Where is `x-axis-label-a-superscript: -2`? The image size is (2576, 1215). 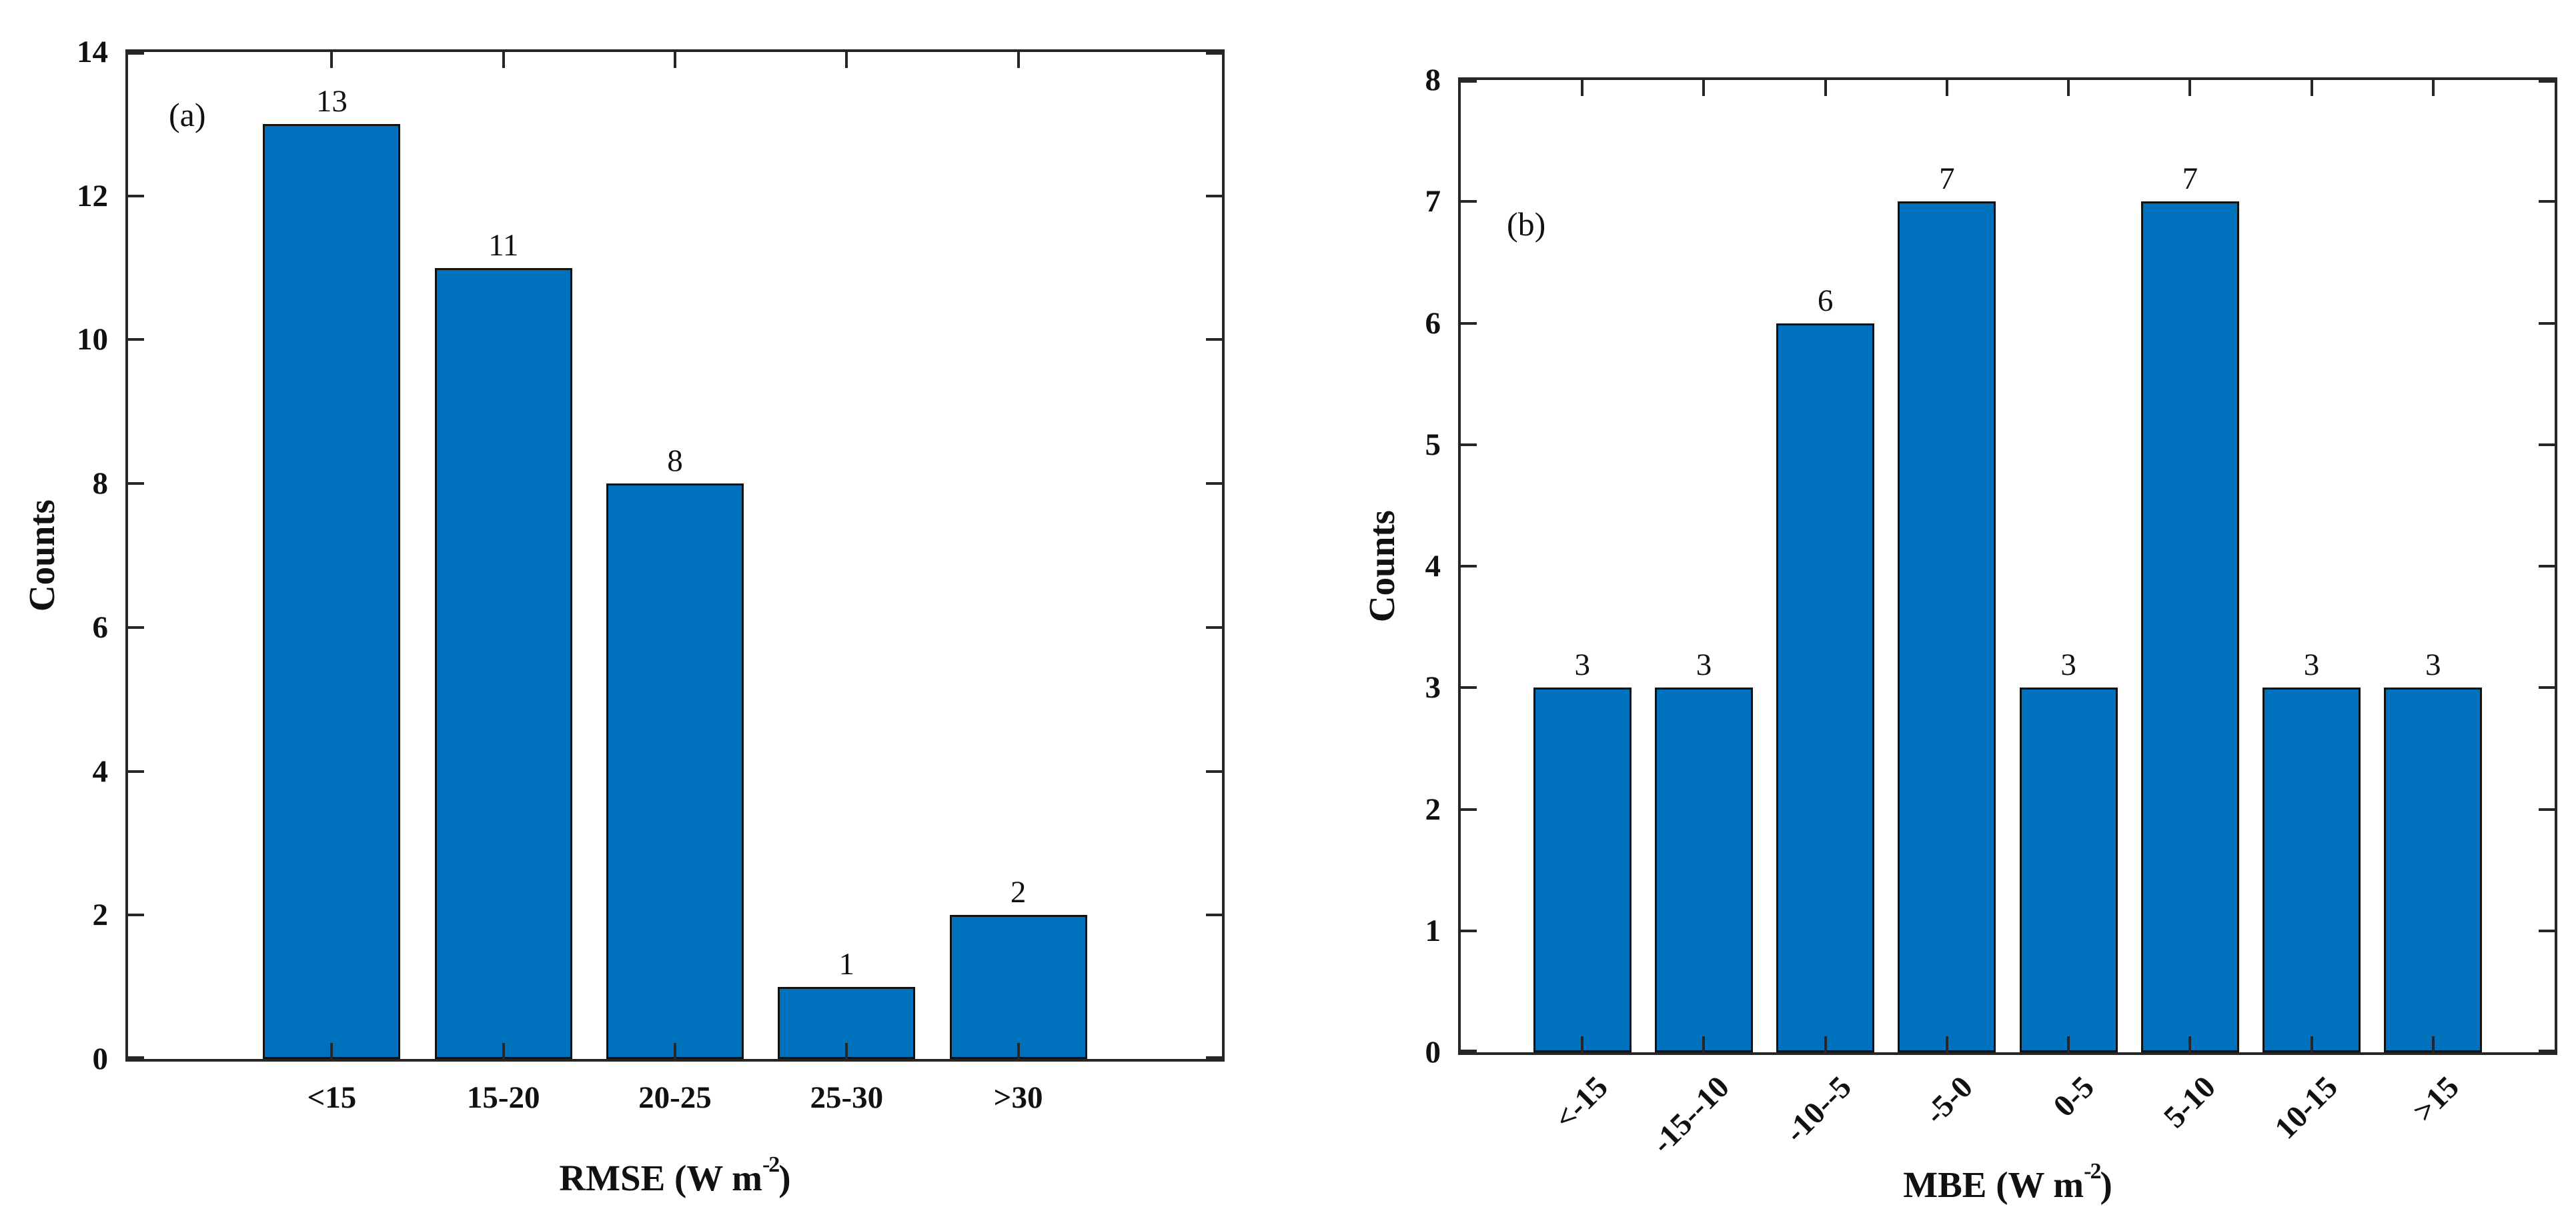
x-axis-label-a-superscript: -2 is located at coordinates (771, 1164).